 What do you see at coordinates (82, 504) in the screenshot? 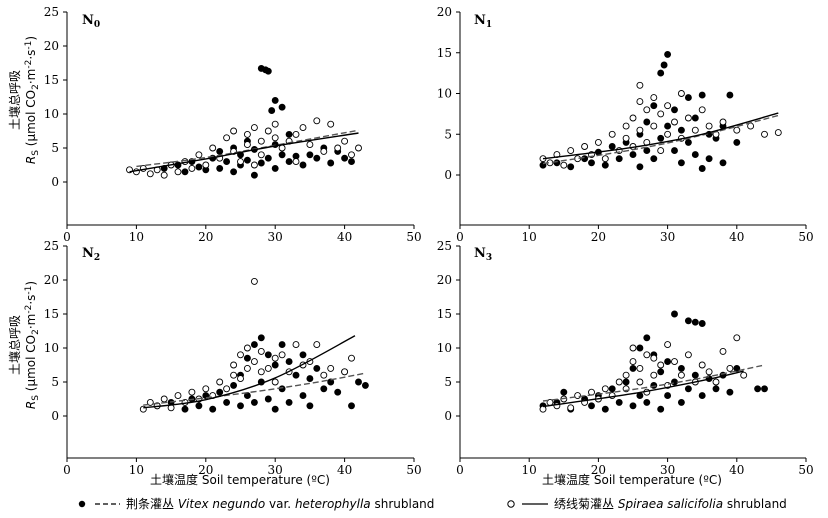
I see `legend-marker-vitex` at bounding box center [82, 504].